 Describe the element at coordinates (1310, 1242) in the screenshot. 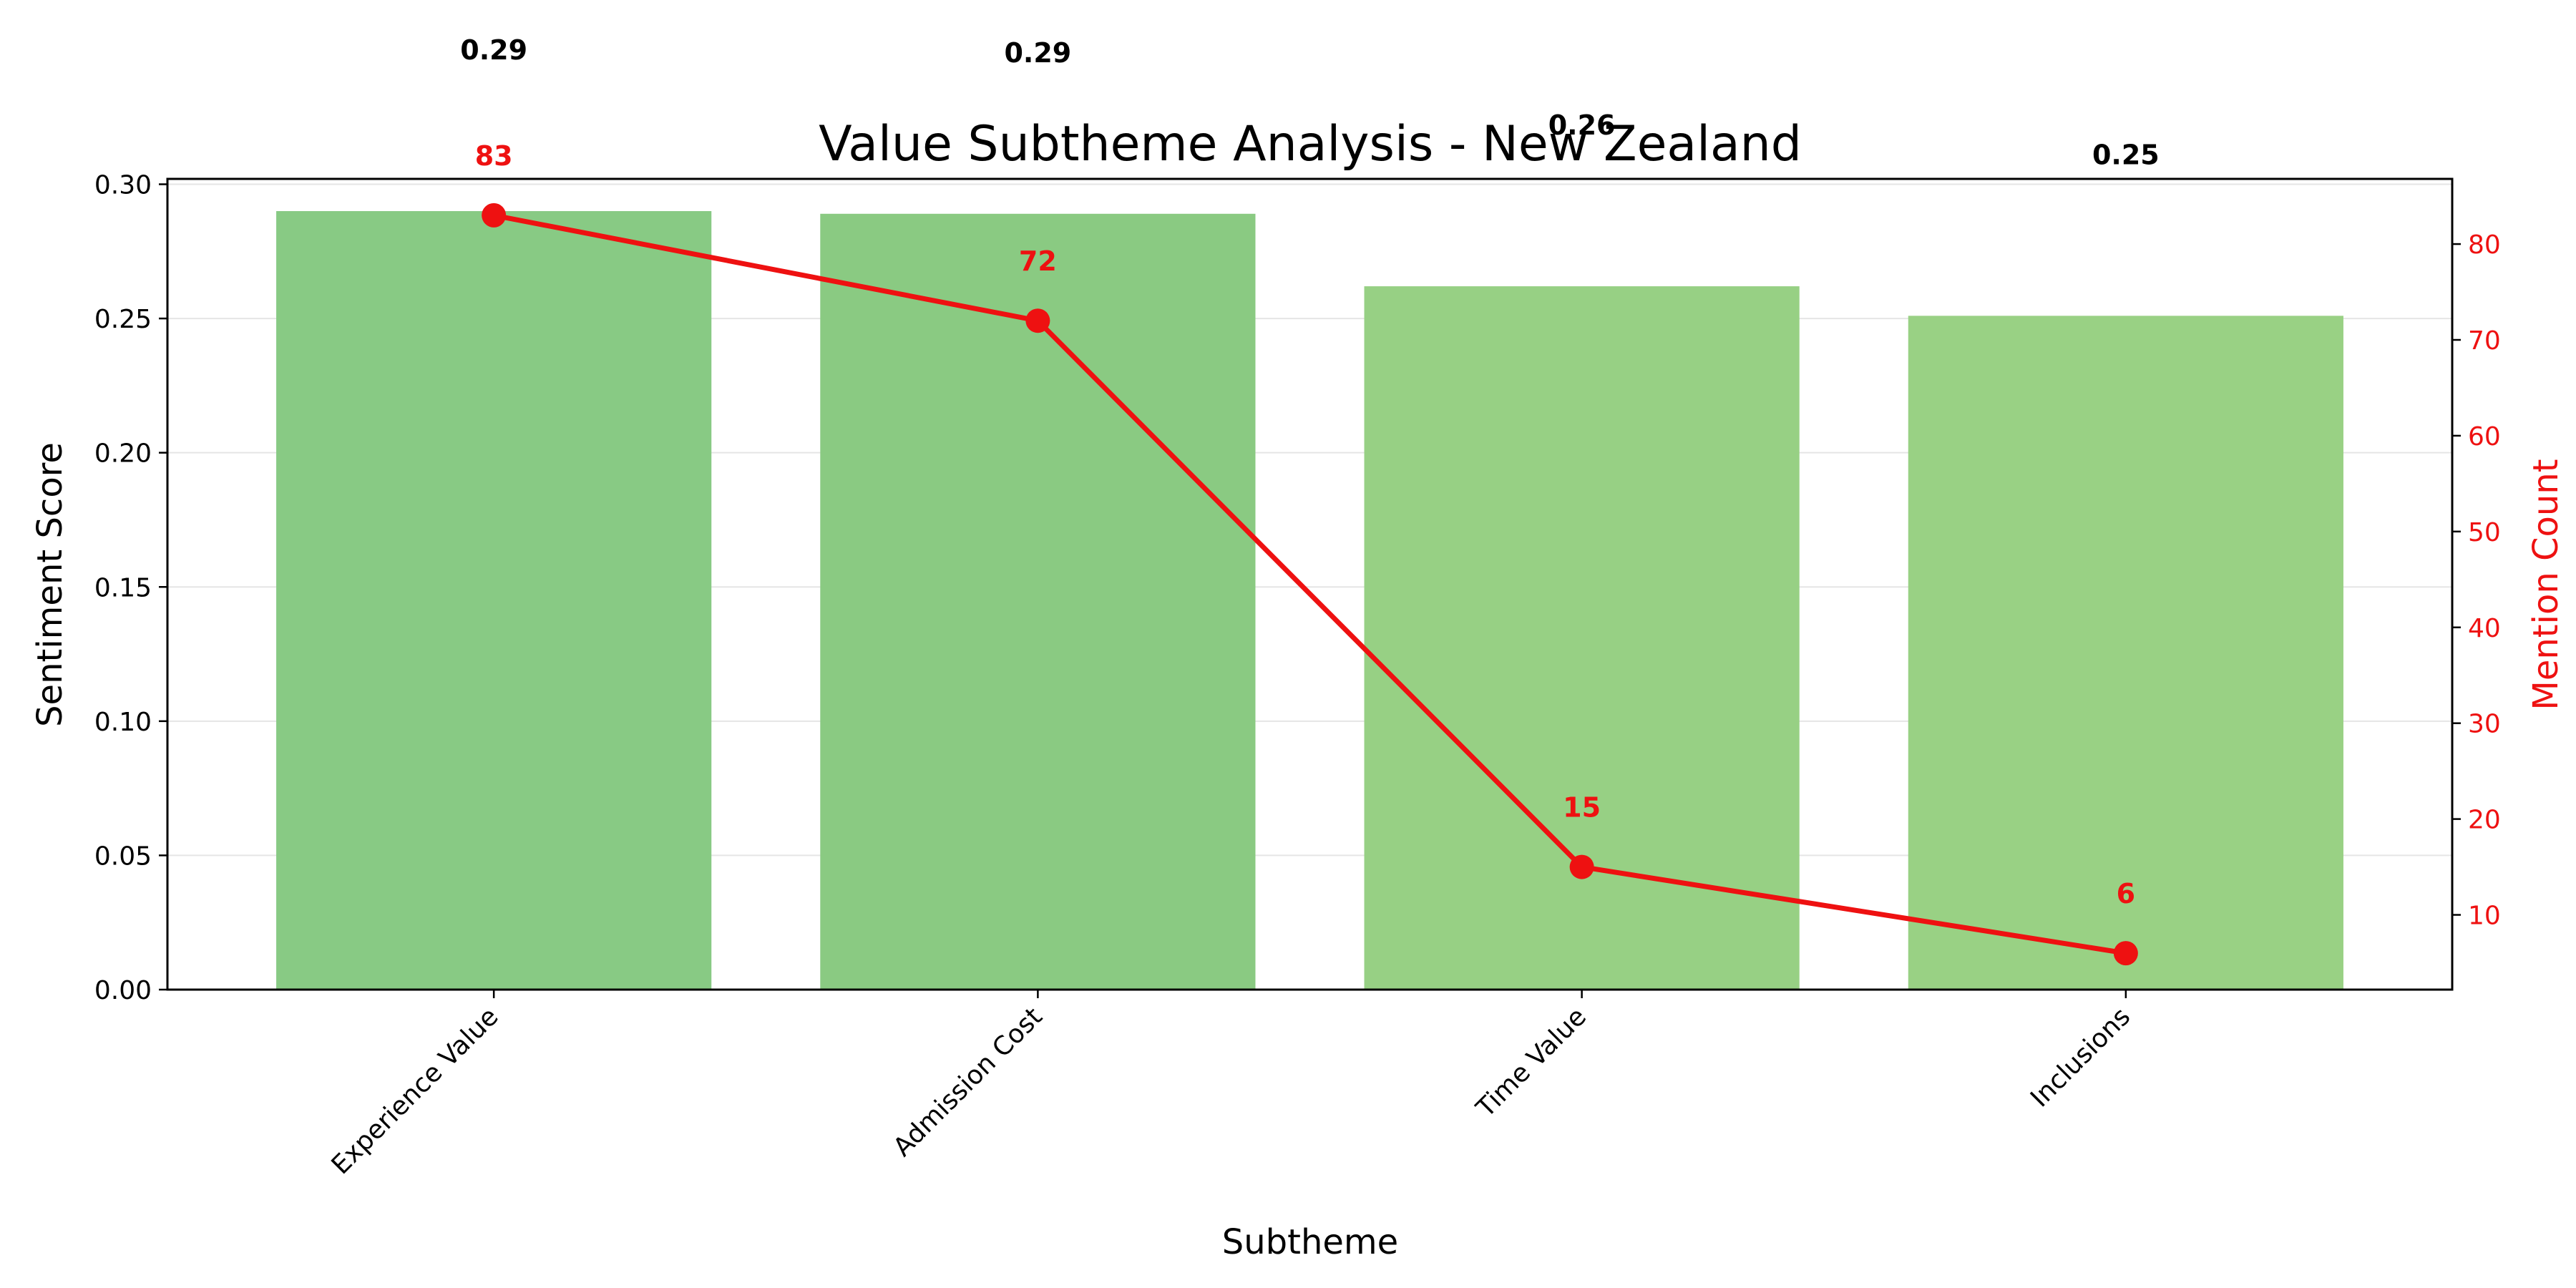

I see `x-axis-title: Subtheme` at that location.